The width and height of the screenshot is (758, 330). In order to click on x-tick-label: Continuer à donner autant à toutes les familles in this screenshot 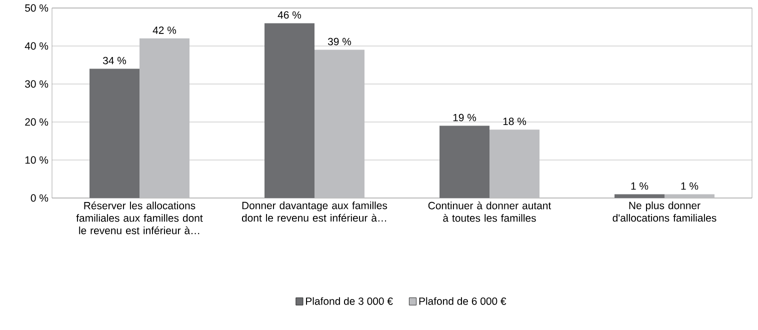, I will do `click(490, 212)`.